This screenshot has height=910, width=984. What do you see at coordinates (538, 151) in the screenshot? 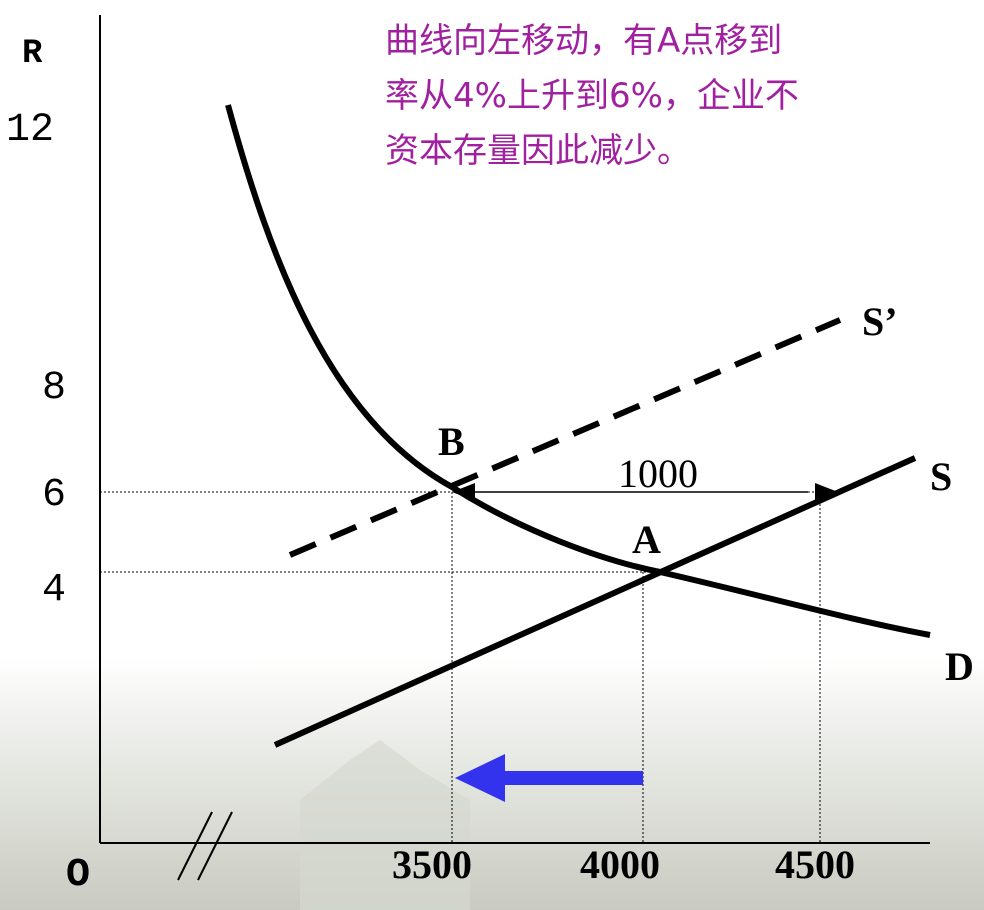
I see `caption-line: 资本存量因此减少。` at bounding box center [538, 151].